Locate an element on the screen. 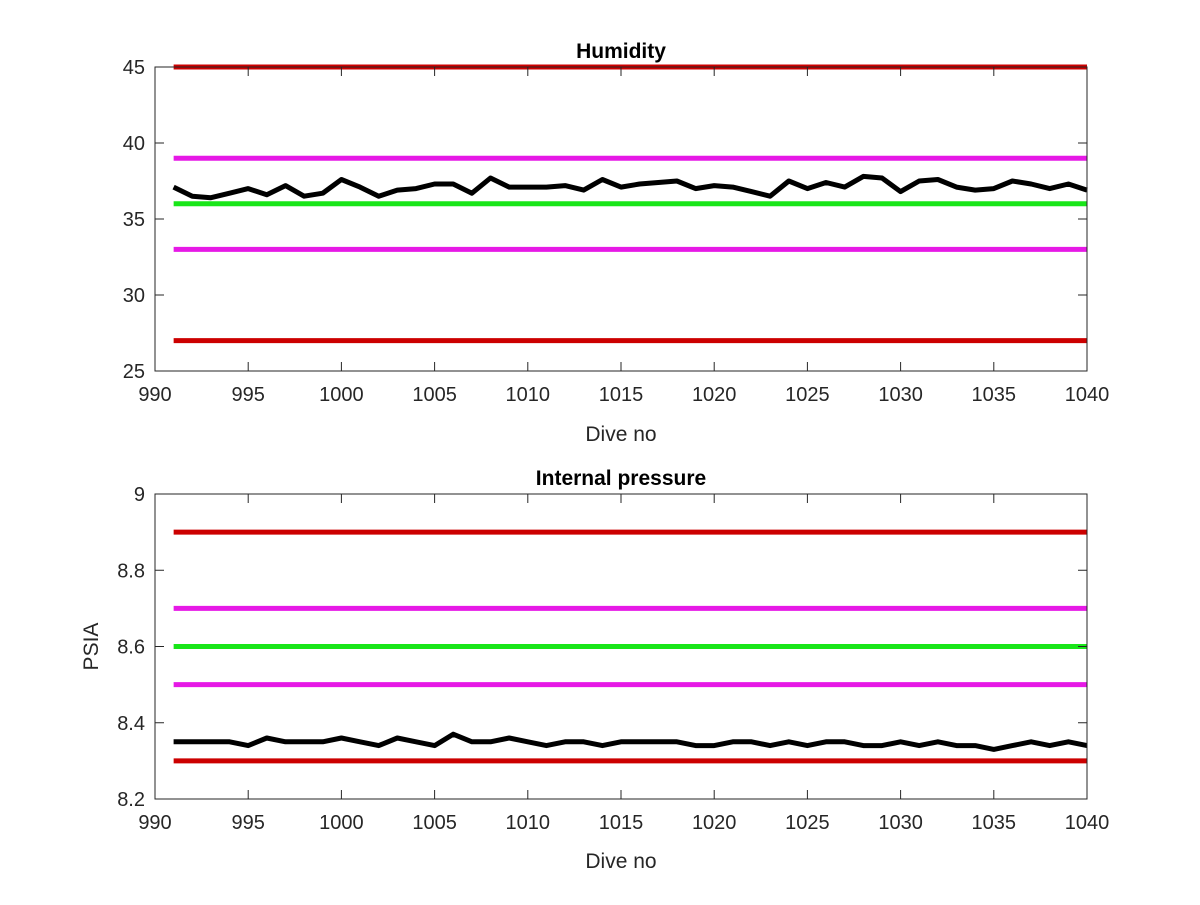  chart-2-x-tick-label: 1015 is located at coordinates (621, 823).